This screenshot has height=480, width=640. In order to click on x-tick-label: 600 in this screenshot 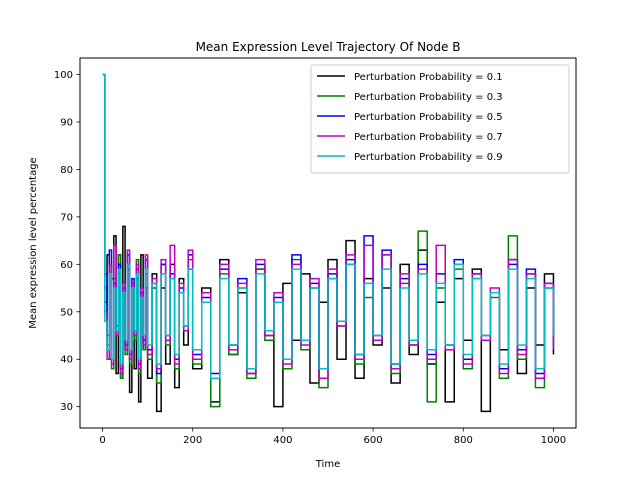, I will do `click(373, 440)`.